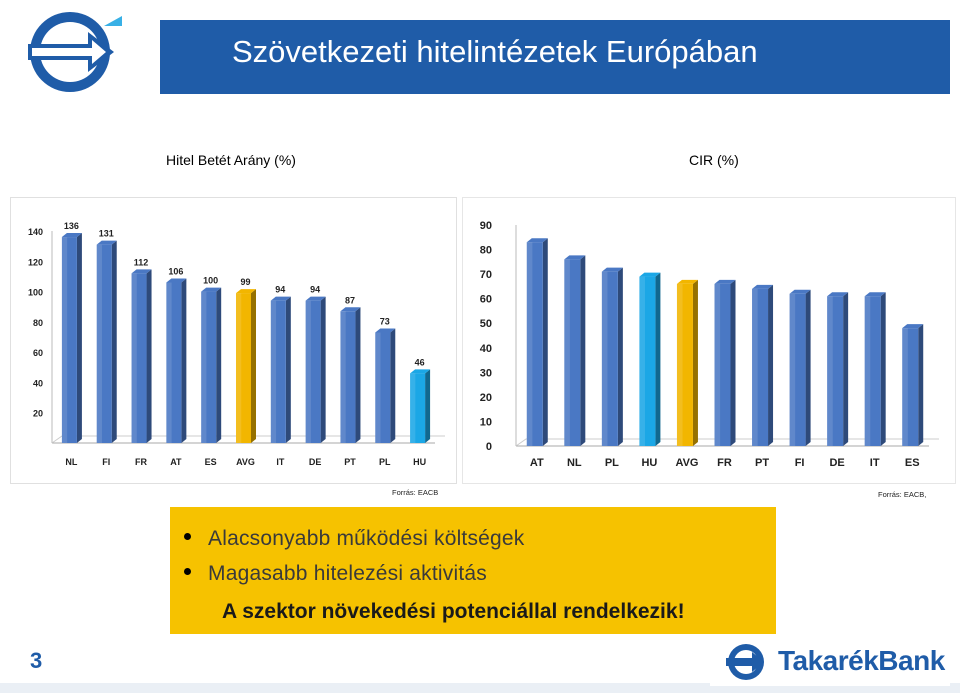 Image resolution: width=960 pixels, height=693 pixels. Describe the element at coordinates (36, 660) in the screenshot. I see `page-number: 3` at that location.